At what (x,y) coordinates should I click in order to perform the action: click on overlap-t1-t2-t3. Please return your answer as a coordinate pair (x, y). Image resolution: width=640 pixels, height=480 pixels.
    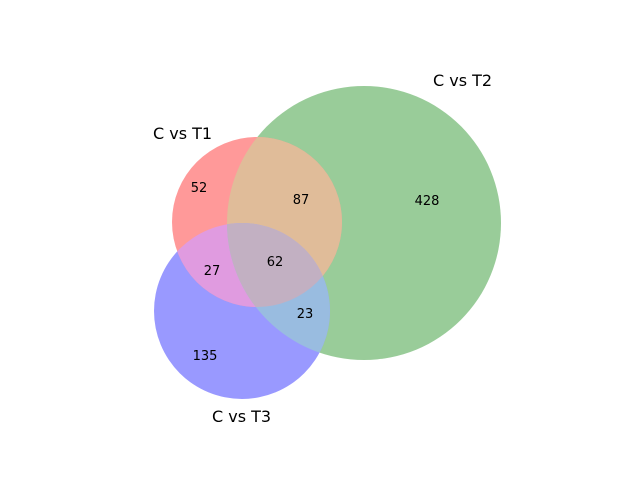
    Looking at the image, I should click on (278, 265).